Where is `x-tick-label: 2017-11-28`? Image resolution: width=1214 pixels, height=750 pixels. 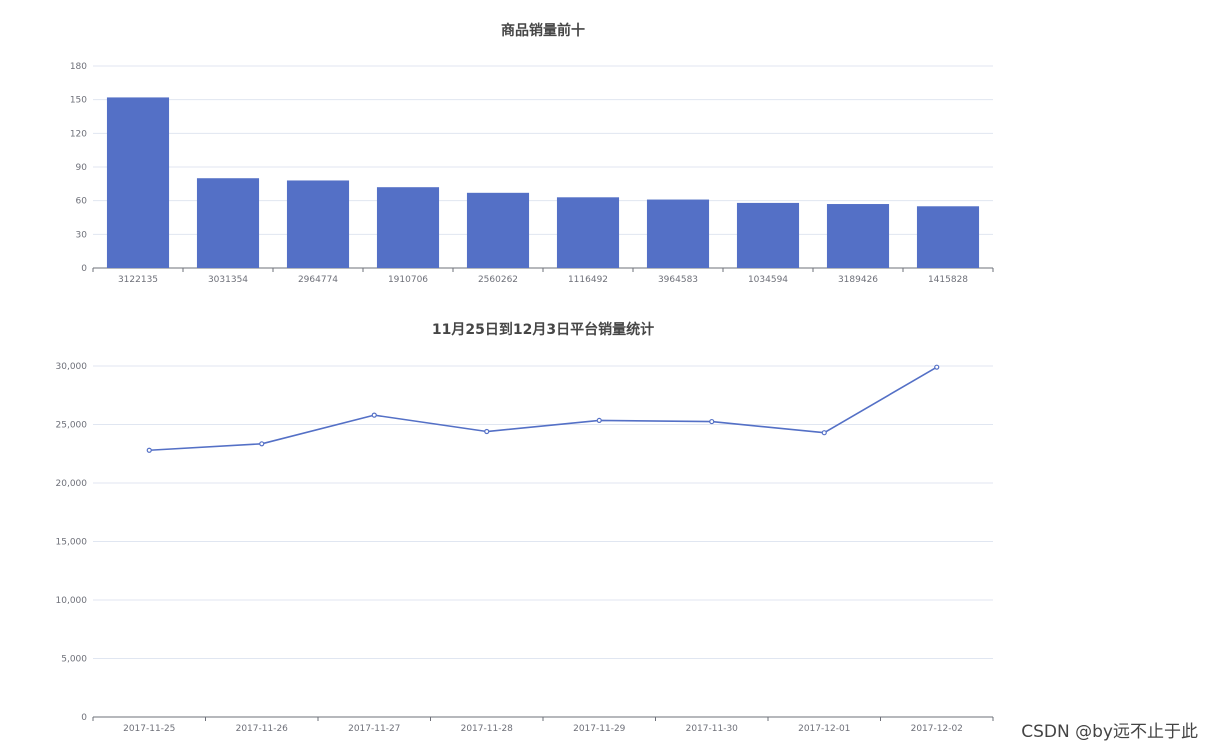
x-tick-label: 2017-11-28 is located at coordinates (487, 729).